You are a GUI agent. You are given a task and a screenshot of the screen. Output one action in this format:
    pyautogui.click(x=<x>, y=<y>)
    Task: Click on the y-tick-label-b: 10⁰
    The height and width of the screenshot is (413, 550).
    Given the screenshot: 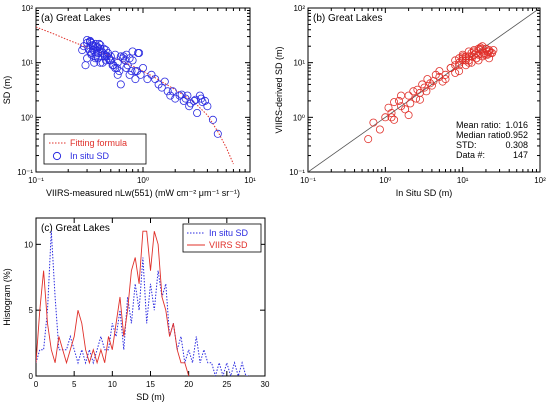 What is the action you would take?
    pyautogui.click(x=299, y=117)
    